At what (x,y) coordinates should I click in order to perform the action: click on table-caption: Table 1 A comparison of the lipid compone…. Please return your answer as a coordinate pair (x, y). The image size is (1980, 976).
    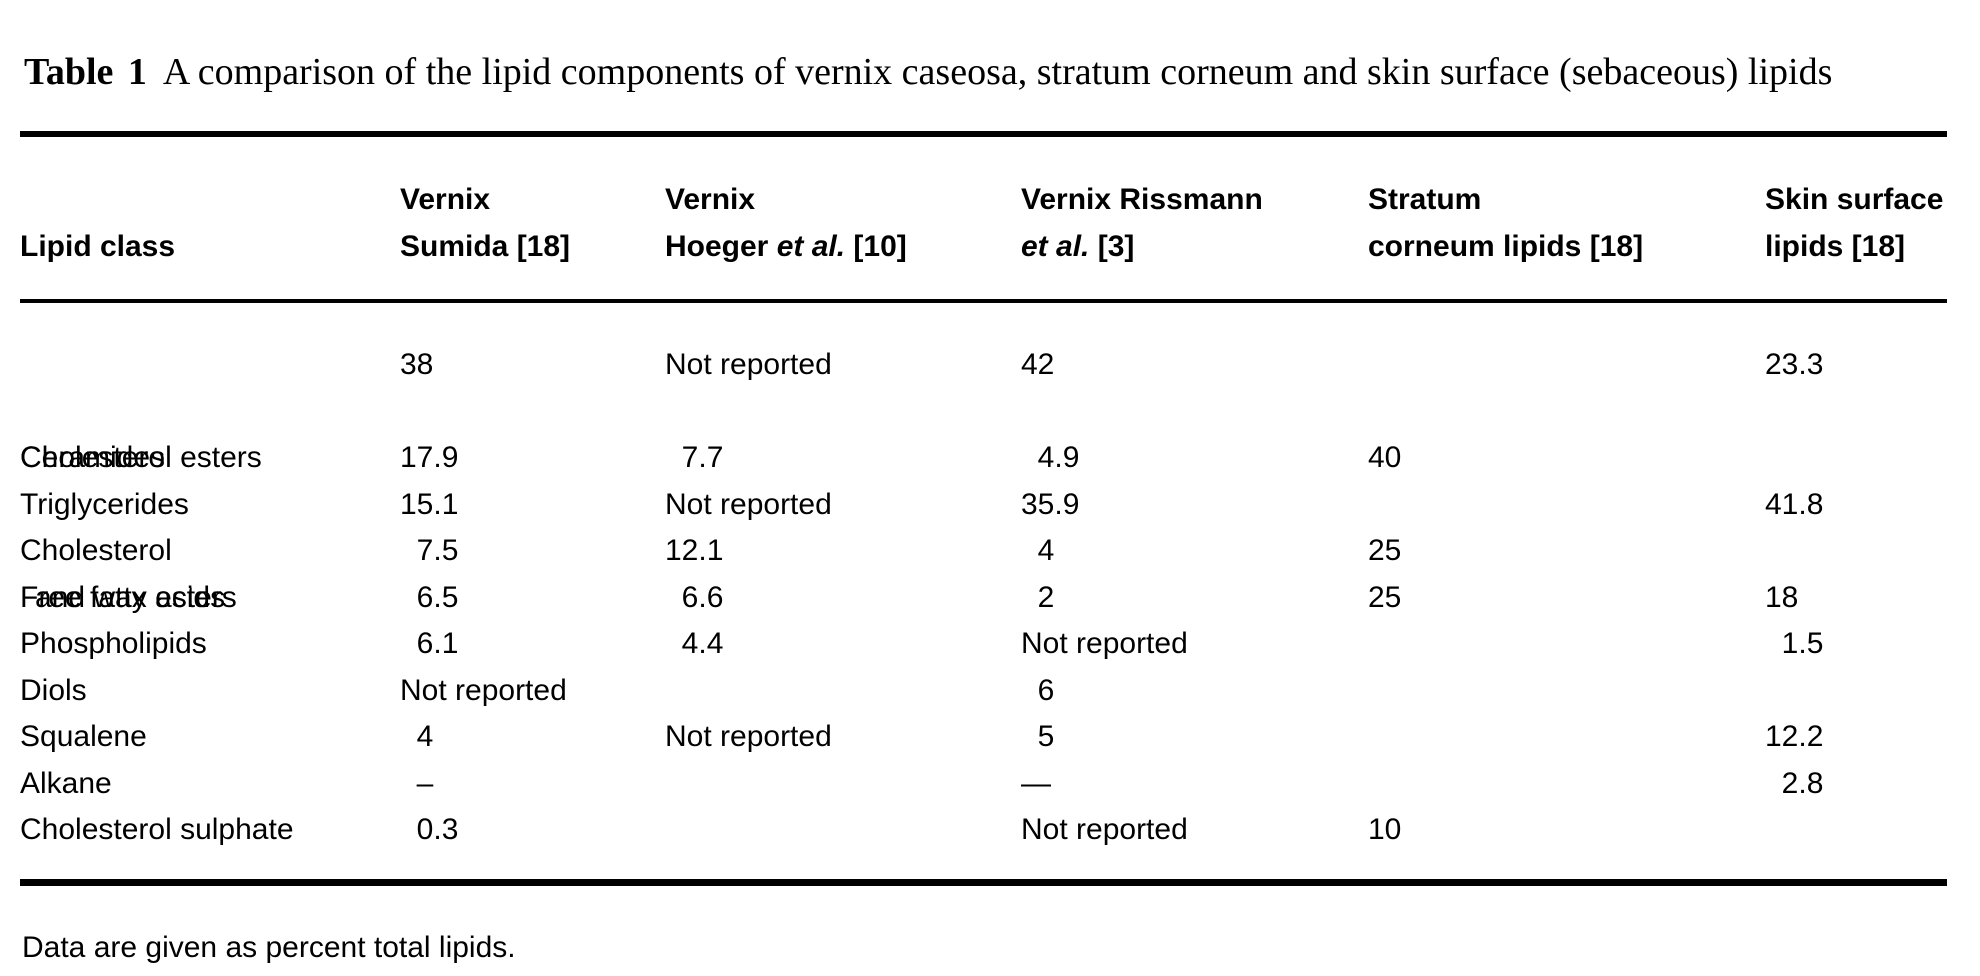
    Looking at the image, I should click on (928, 72).